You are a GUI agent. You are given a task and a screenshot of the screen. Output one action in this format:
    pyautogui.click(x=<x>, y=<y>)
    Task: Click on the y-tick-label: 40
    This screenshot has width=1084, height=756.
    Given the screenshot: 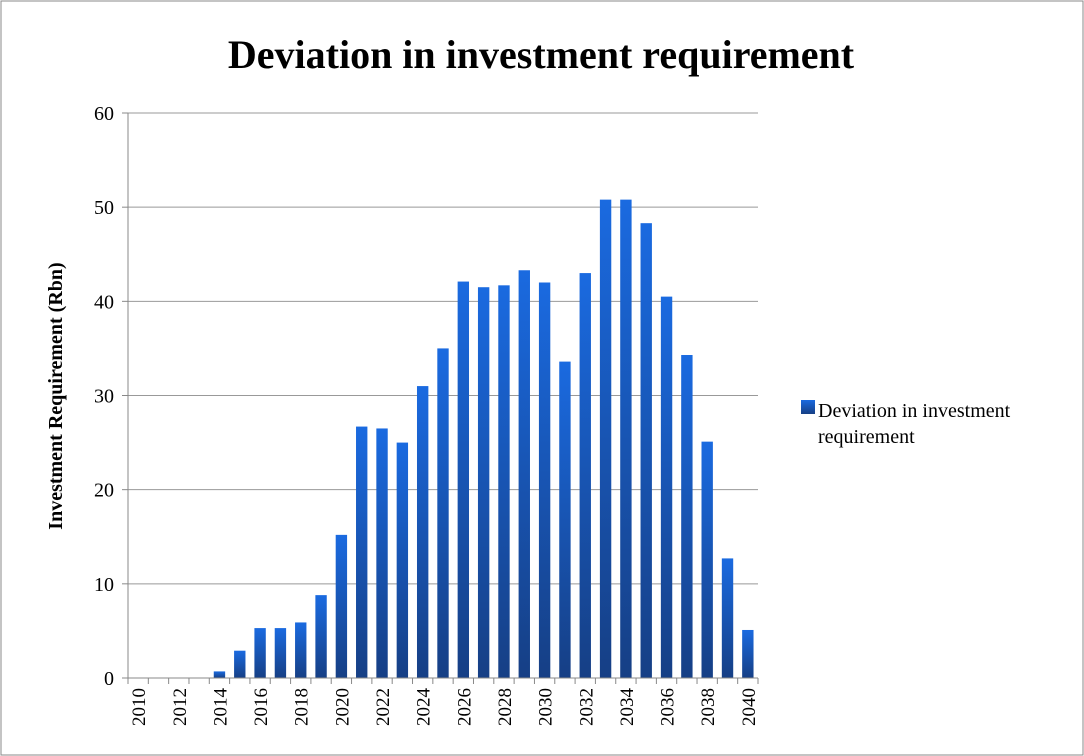 What is the action you would take?
    pyautogui.click(x=104, y=302)
    